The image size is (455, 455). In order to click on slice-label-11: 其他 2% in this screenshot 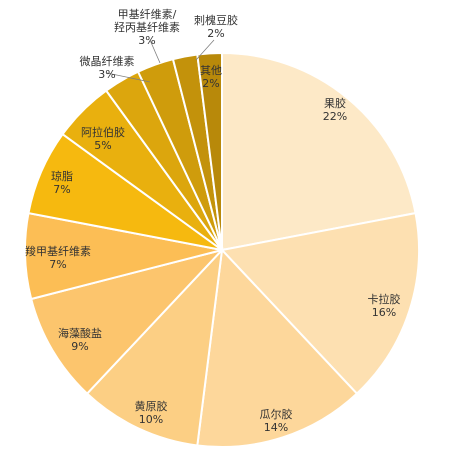, I will do `click(211, 77)`.